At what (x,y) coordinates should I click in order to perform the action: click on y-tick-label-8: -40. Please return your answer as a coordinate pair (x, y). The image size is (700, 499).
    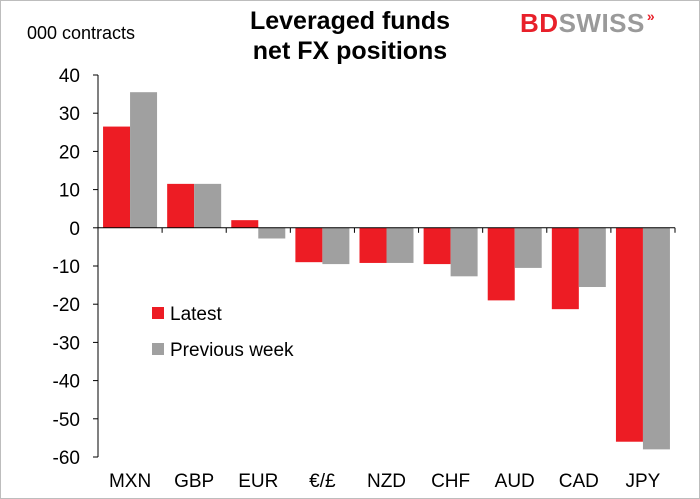
    Looking at the image, I should click on (66, 382).